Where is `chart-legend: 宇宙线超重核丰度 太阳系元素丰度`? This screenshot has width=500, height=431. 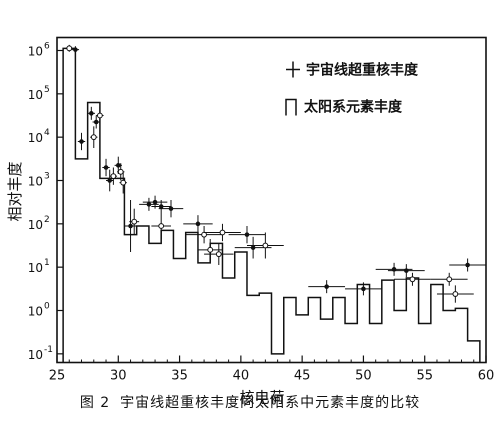 chart-legend: 宇宙线超重核丰度 太阳系元素丰度 is located at coordinates (352, 88).